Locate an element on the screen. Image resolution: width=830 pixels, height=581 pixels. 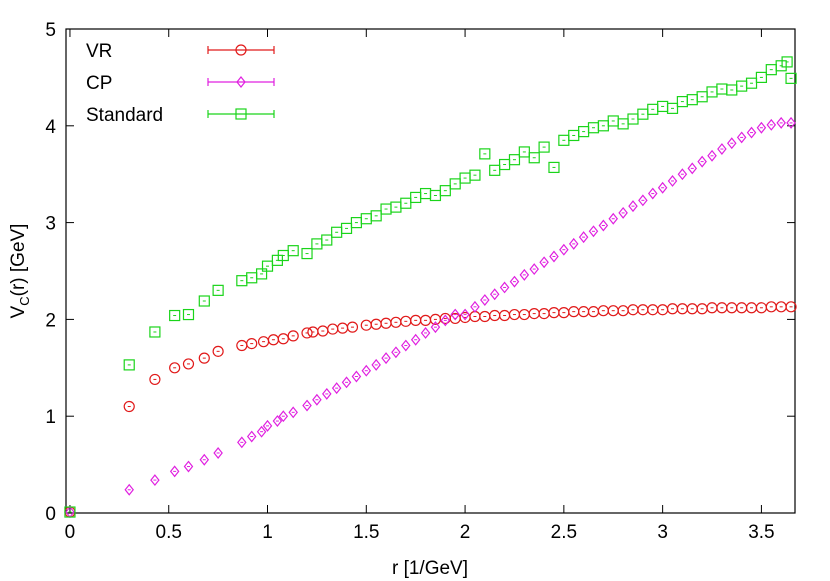
y-tick-label: 2 is located at coordinates (50, 320).